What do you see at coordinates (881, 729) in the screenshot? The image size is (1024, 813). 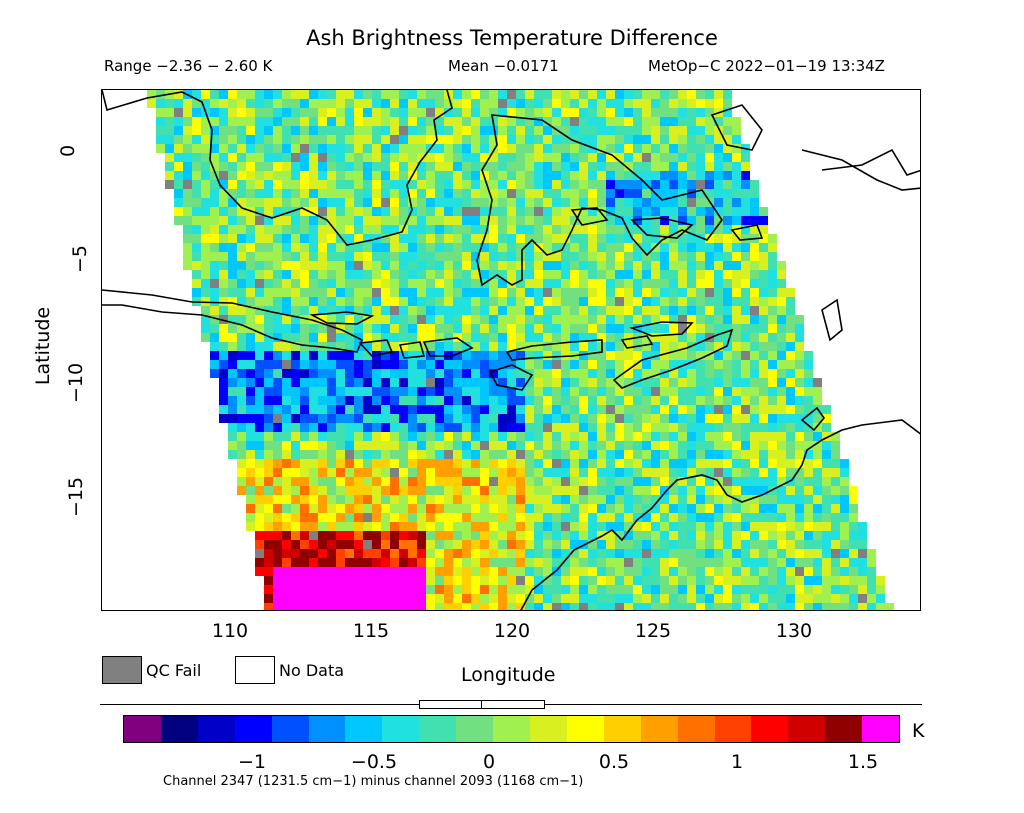 I see `colorbar-swatch` at bounding box center [881, 729].